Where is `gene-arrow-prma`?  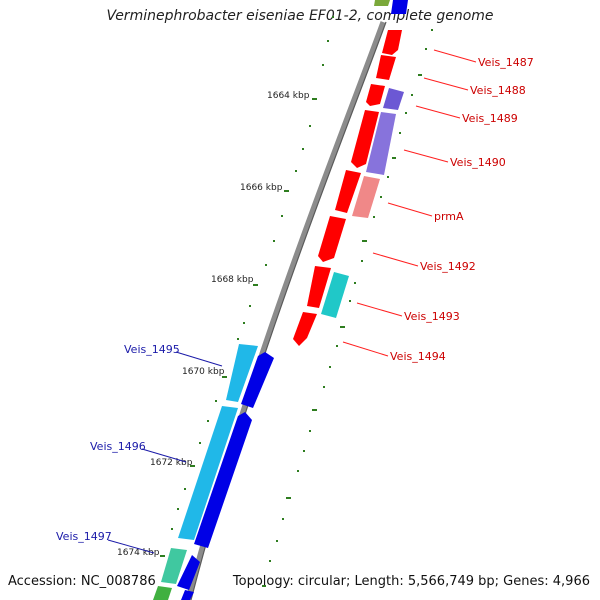 gene-arrow-prma is located at coordinates (348, 191).